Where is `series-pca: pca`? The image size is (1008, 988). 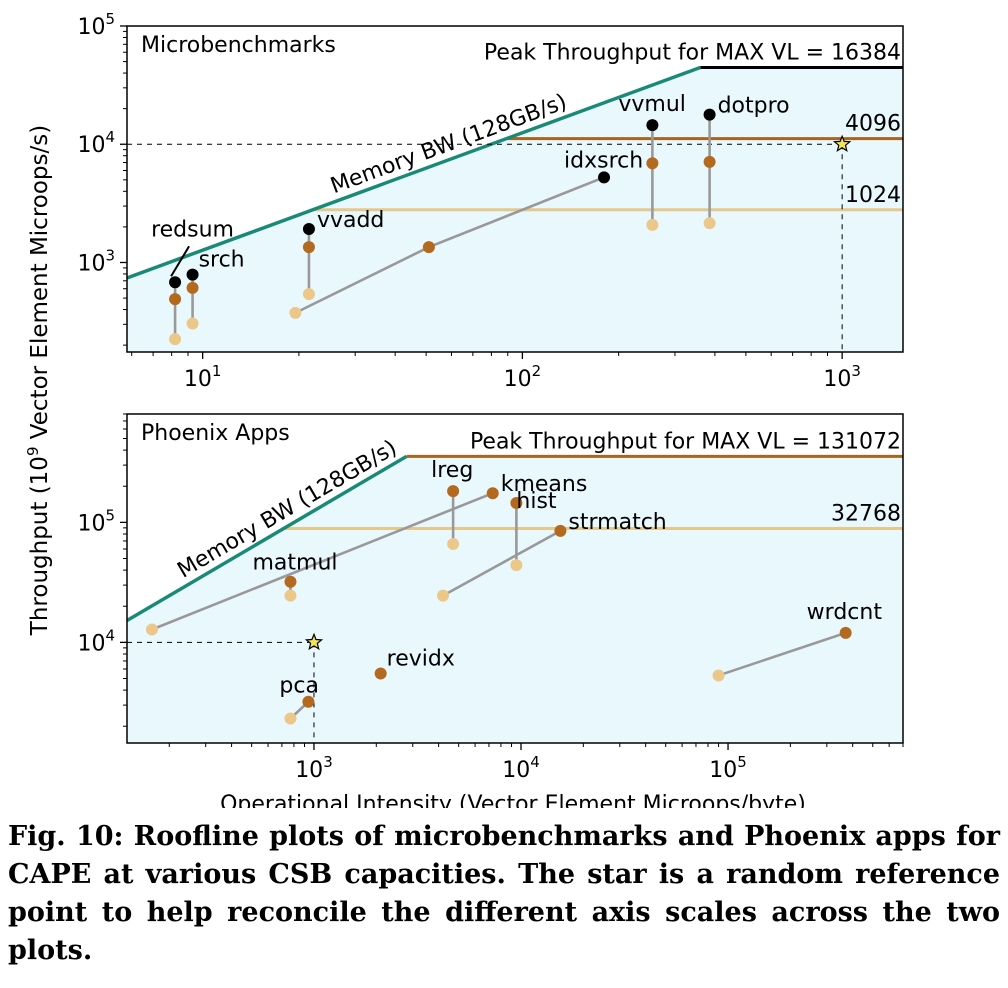 series-pca: pca is located at coordinates (299, 699).